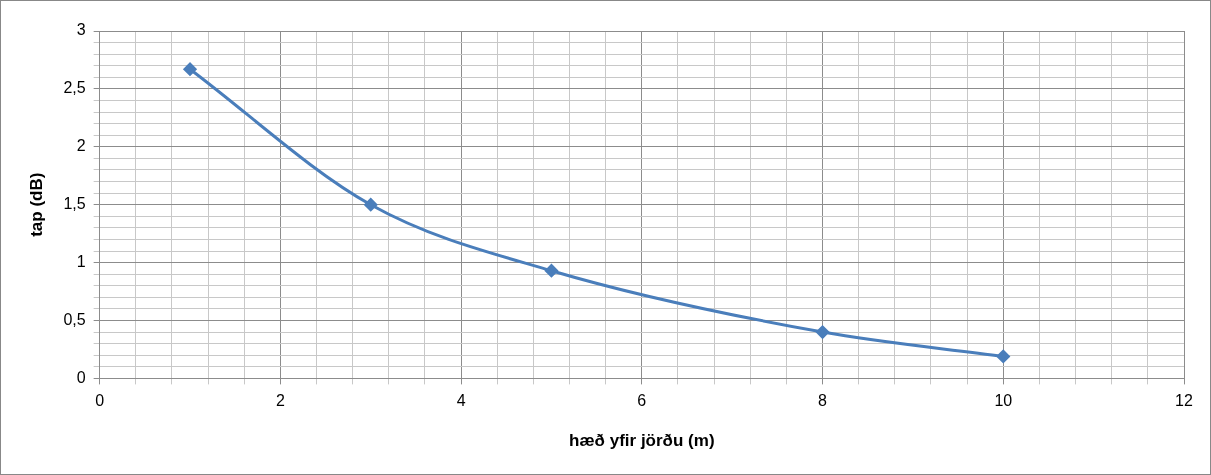  I want to click on x-tick-label: 10, so click(1003, 401).